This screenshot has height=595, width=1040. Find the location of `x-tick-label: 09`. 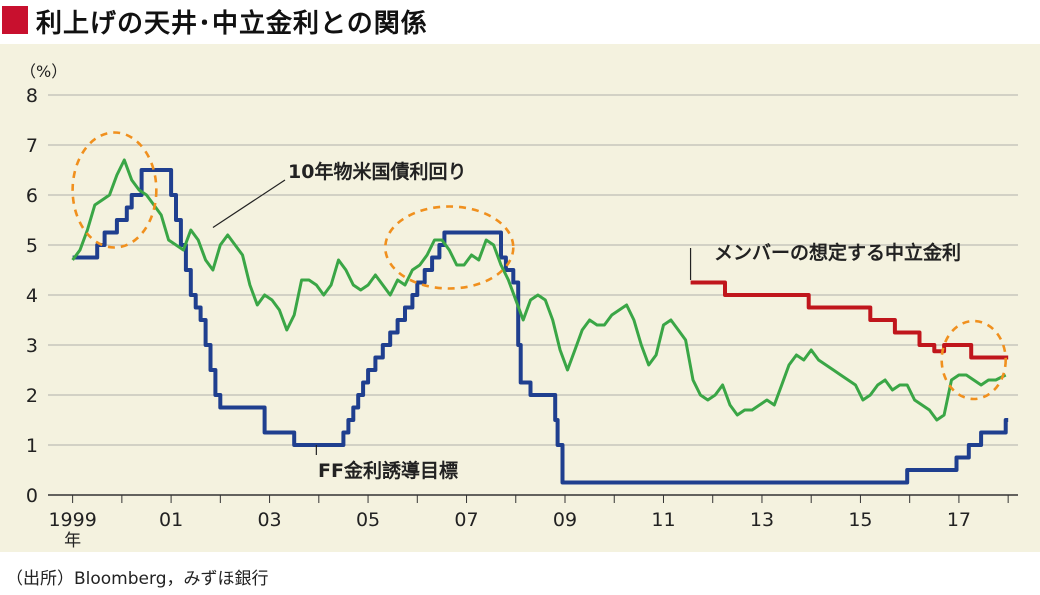

x-tick-label: 09 is located at coordinates (565, 520).